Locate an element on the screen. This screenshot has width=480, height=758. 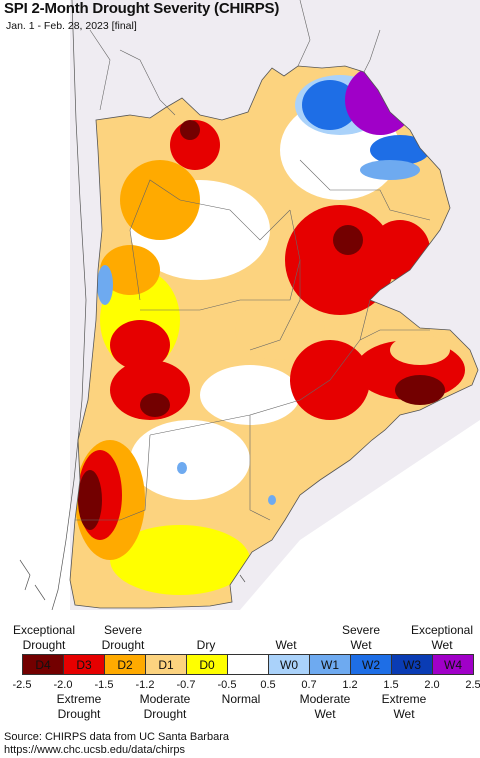
legend-tick: -1.5 is located at coordinates (104, 685).